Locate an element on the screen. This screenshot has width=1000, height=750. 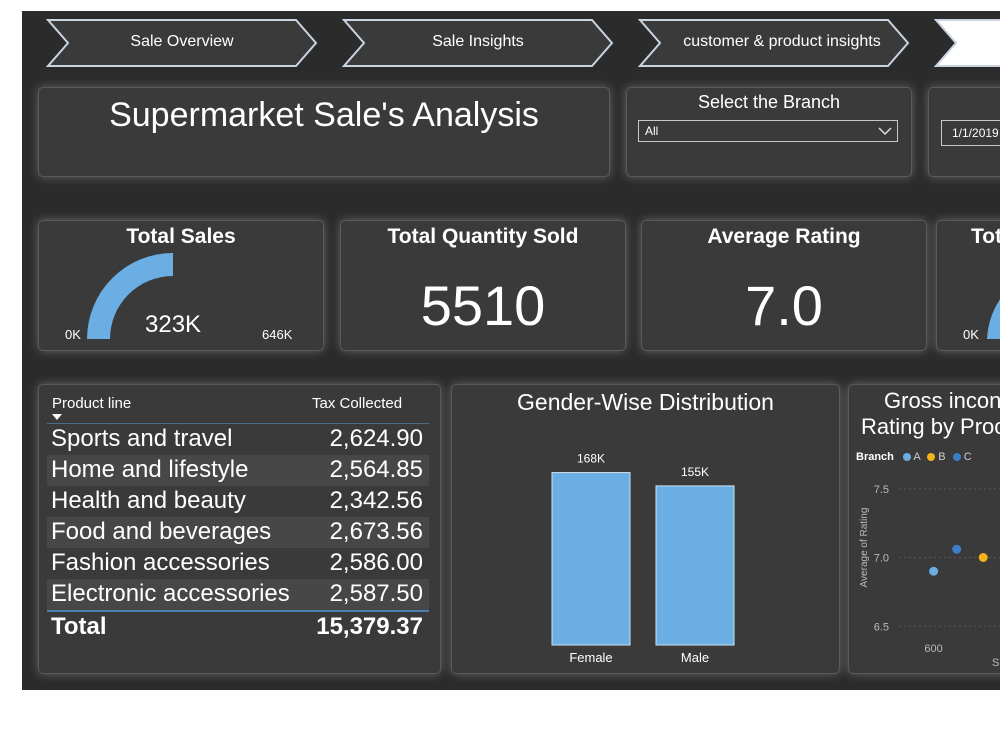
product-cell: Fashion accessories is located at coordinates (160, 562).